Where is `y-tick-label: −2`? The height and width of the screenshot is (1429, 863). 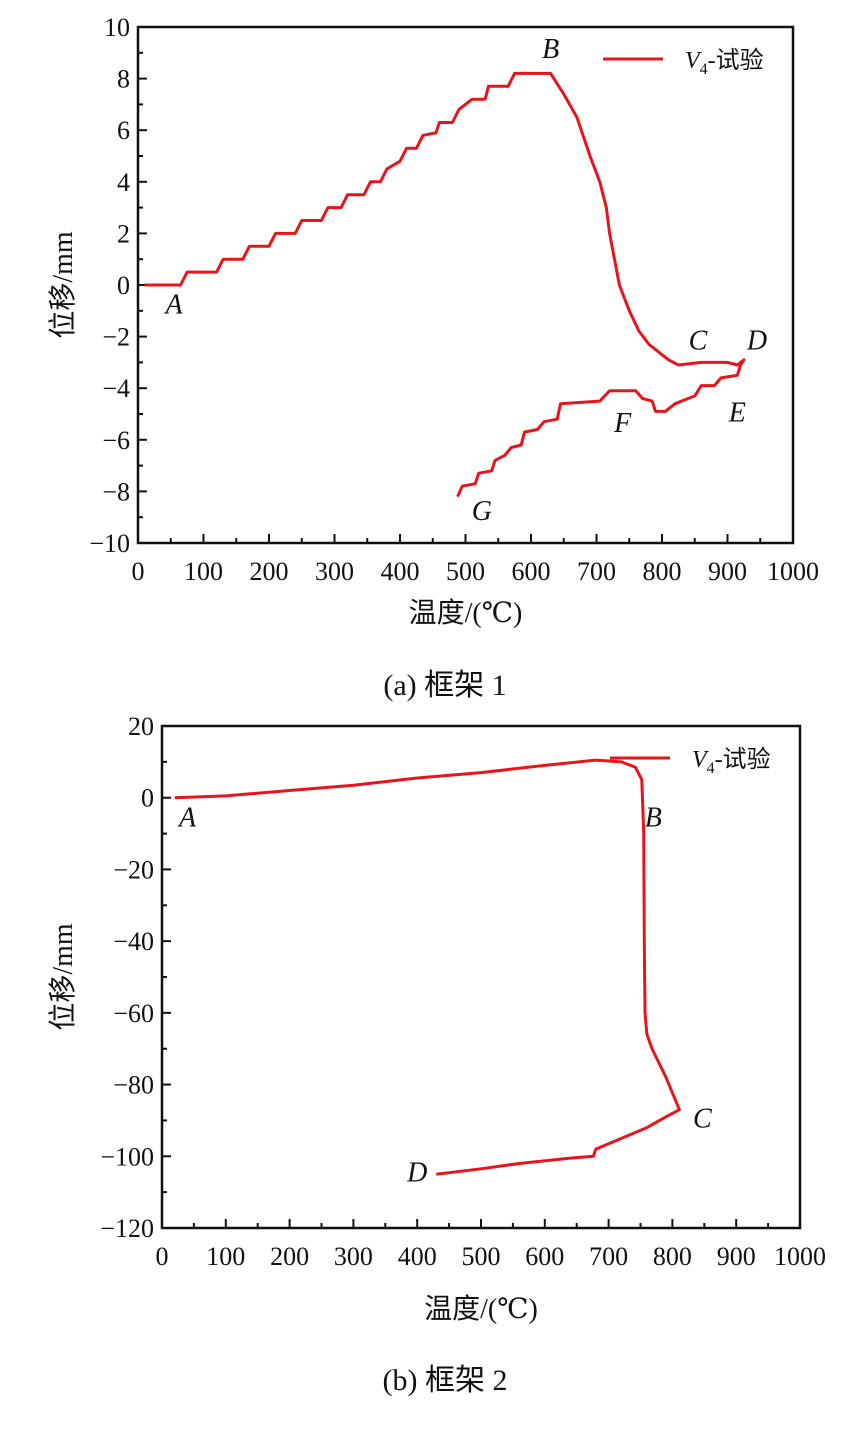
y-tick-label: −2 is located at coordinates (116, 337).